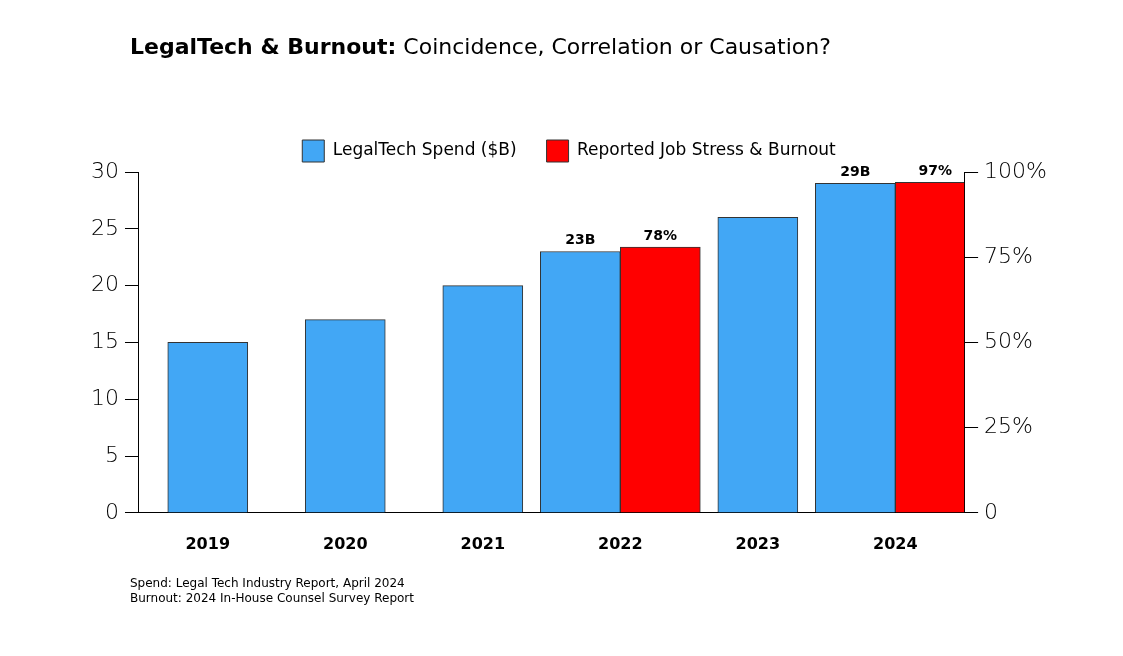 The width and height of the screenshot is (1123, 656). What do you see at coordinates (620, 543) in the screenshot?
I see `x-tick-label: 2022` at bounding box center [620, 543].